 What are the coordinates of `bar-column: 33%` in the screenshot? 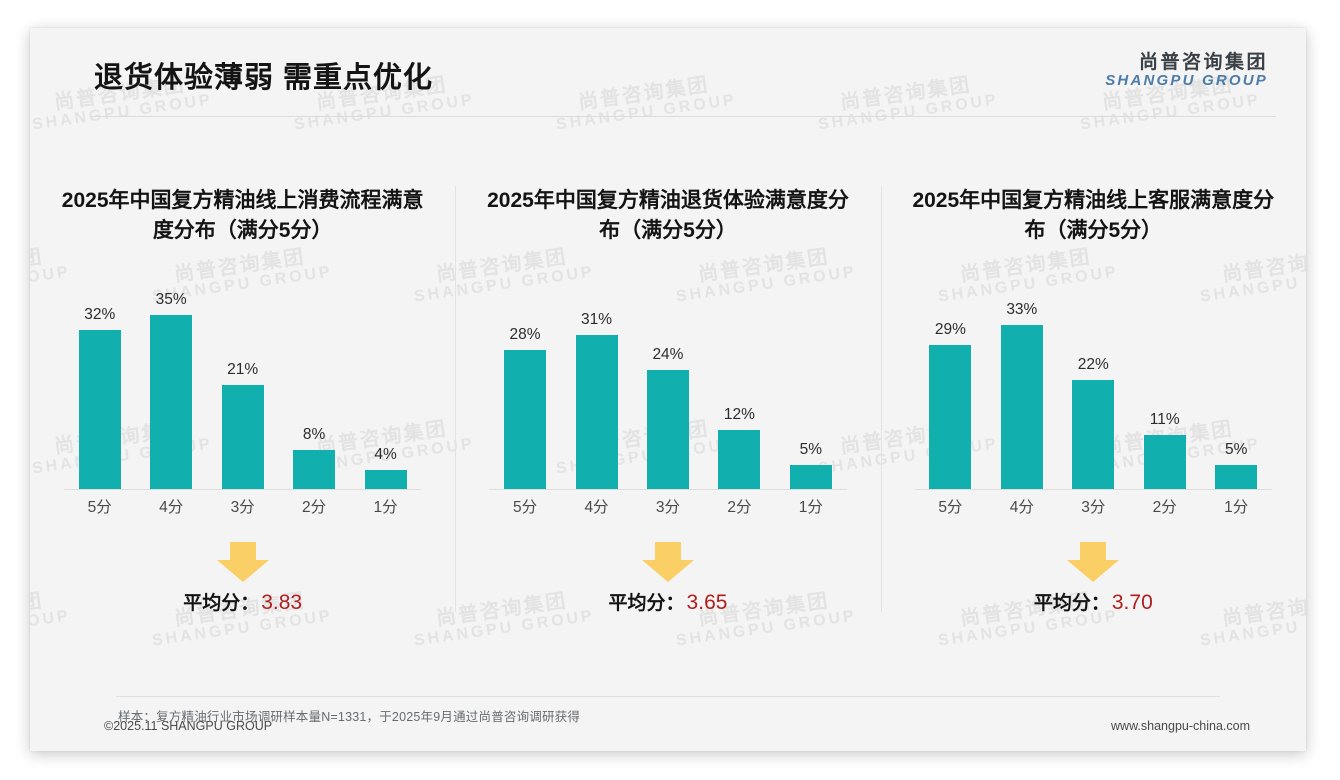 It's located at (1021, 390).